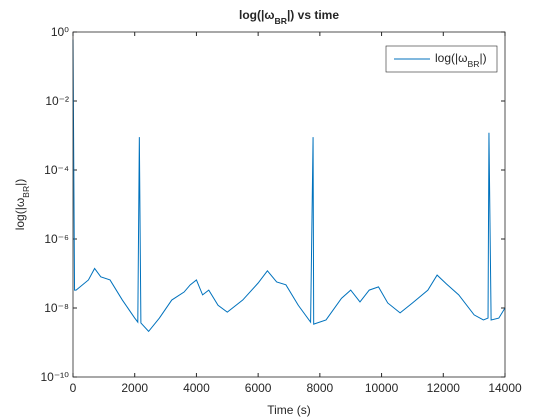  I want to click on legend-label: log(|ωBR|), so click(461, 60).